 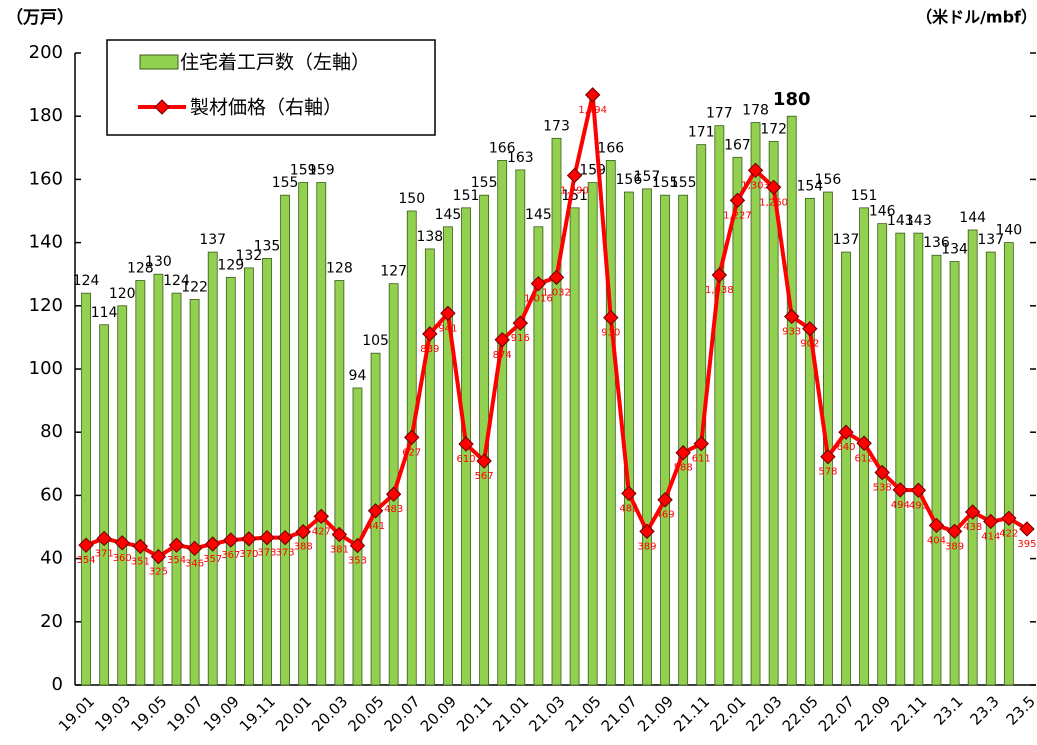 I want to click on line-value-label: 902, so click(x=809, y=344).